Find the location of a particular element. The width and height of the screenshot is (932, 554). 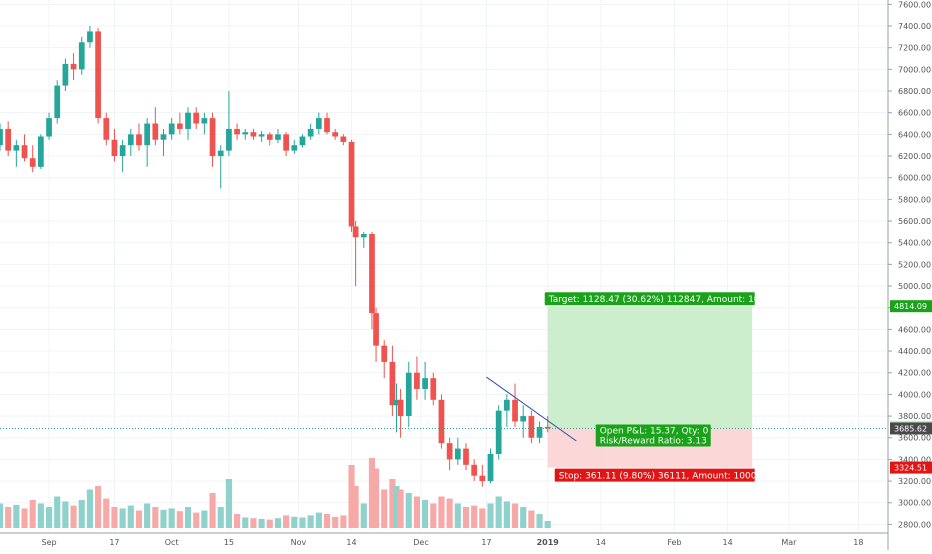

price-axis-label-text: 3324.51 is located at coordinates (910, 468).